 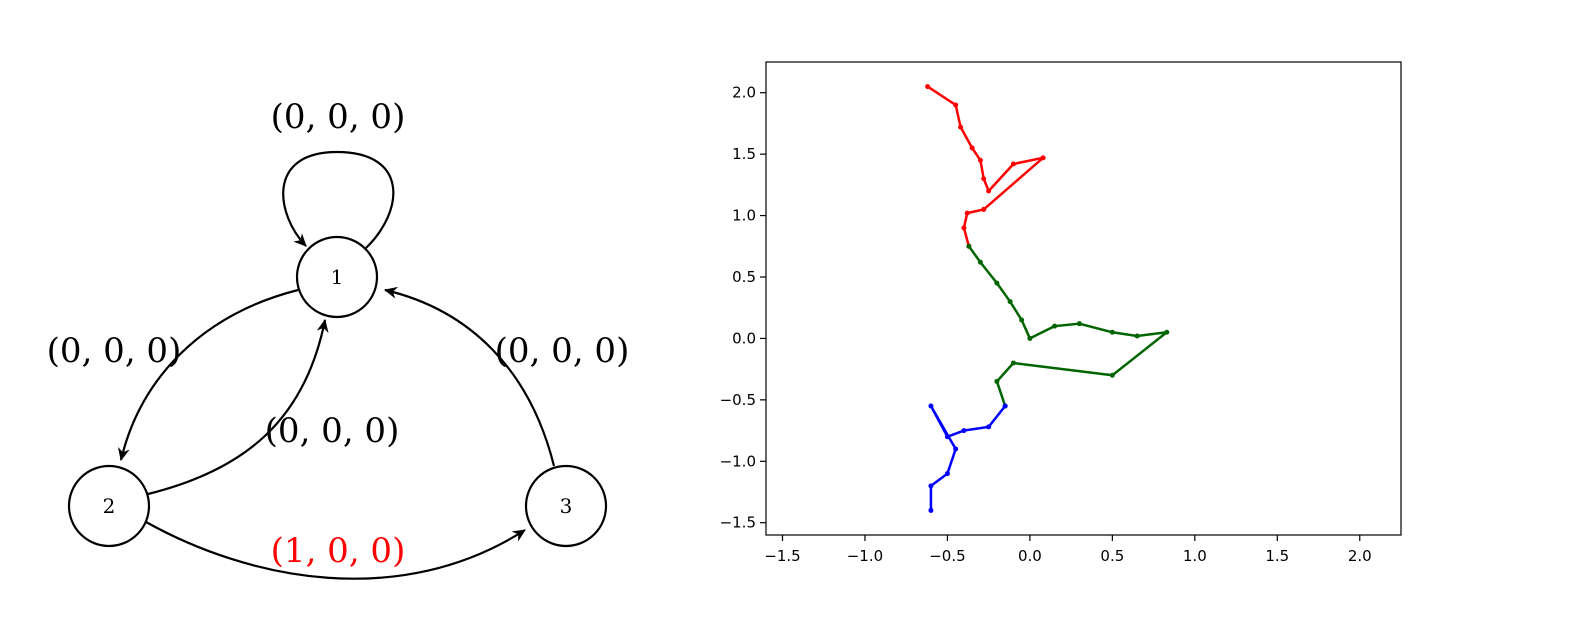 What do you see at coordinates (744, 93) in the screenshot?
I see `y-tick-label: 2.0` at bounding box center [744, 93].